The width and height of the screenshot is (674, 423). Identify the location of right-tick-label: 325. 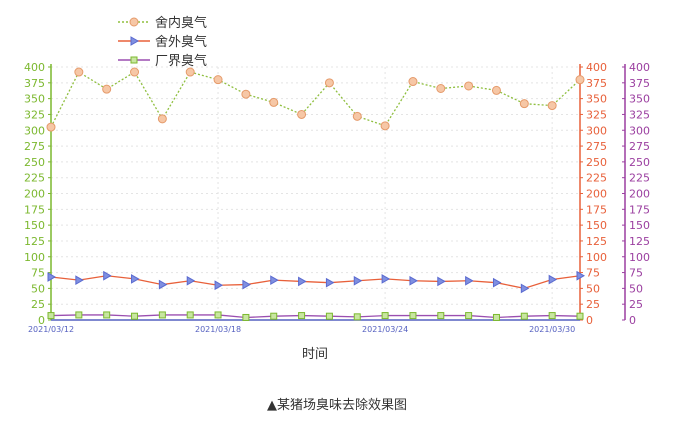
(596, 114).